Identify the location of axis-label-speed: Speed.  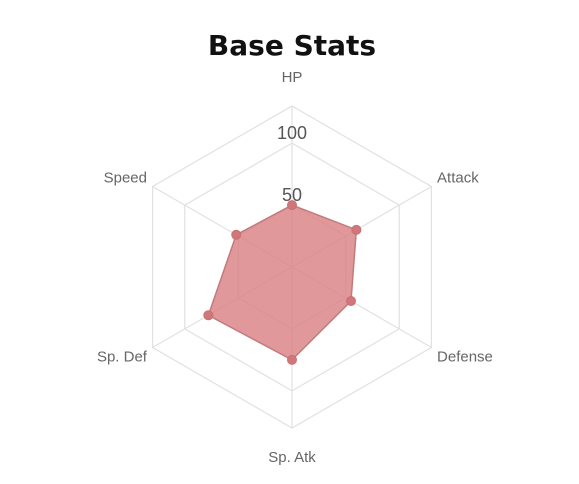
(125, 178).